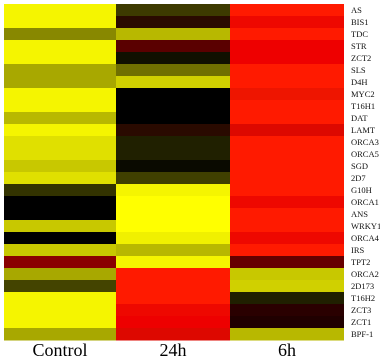  What do you see at coordinates (358, 70) in the screenshot?
I see `row-label: SLS` at bounding box center [358, 70].